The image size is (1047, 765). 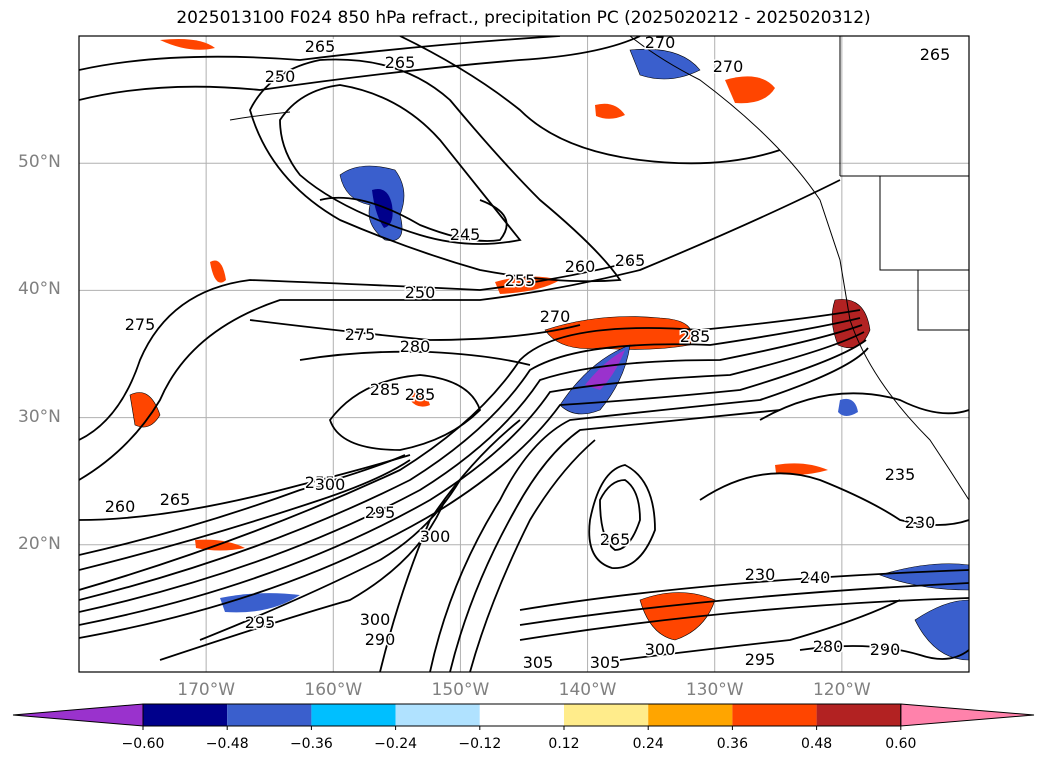 I want to click on lat-tick-label: 20°N, so click(x=39, y=543).